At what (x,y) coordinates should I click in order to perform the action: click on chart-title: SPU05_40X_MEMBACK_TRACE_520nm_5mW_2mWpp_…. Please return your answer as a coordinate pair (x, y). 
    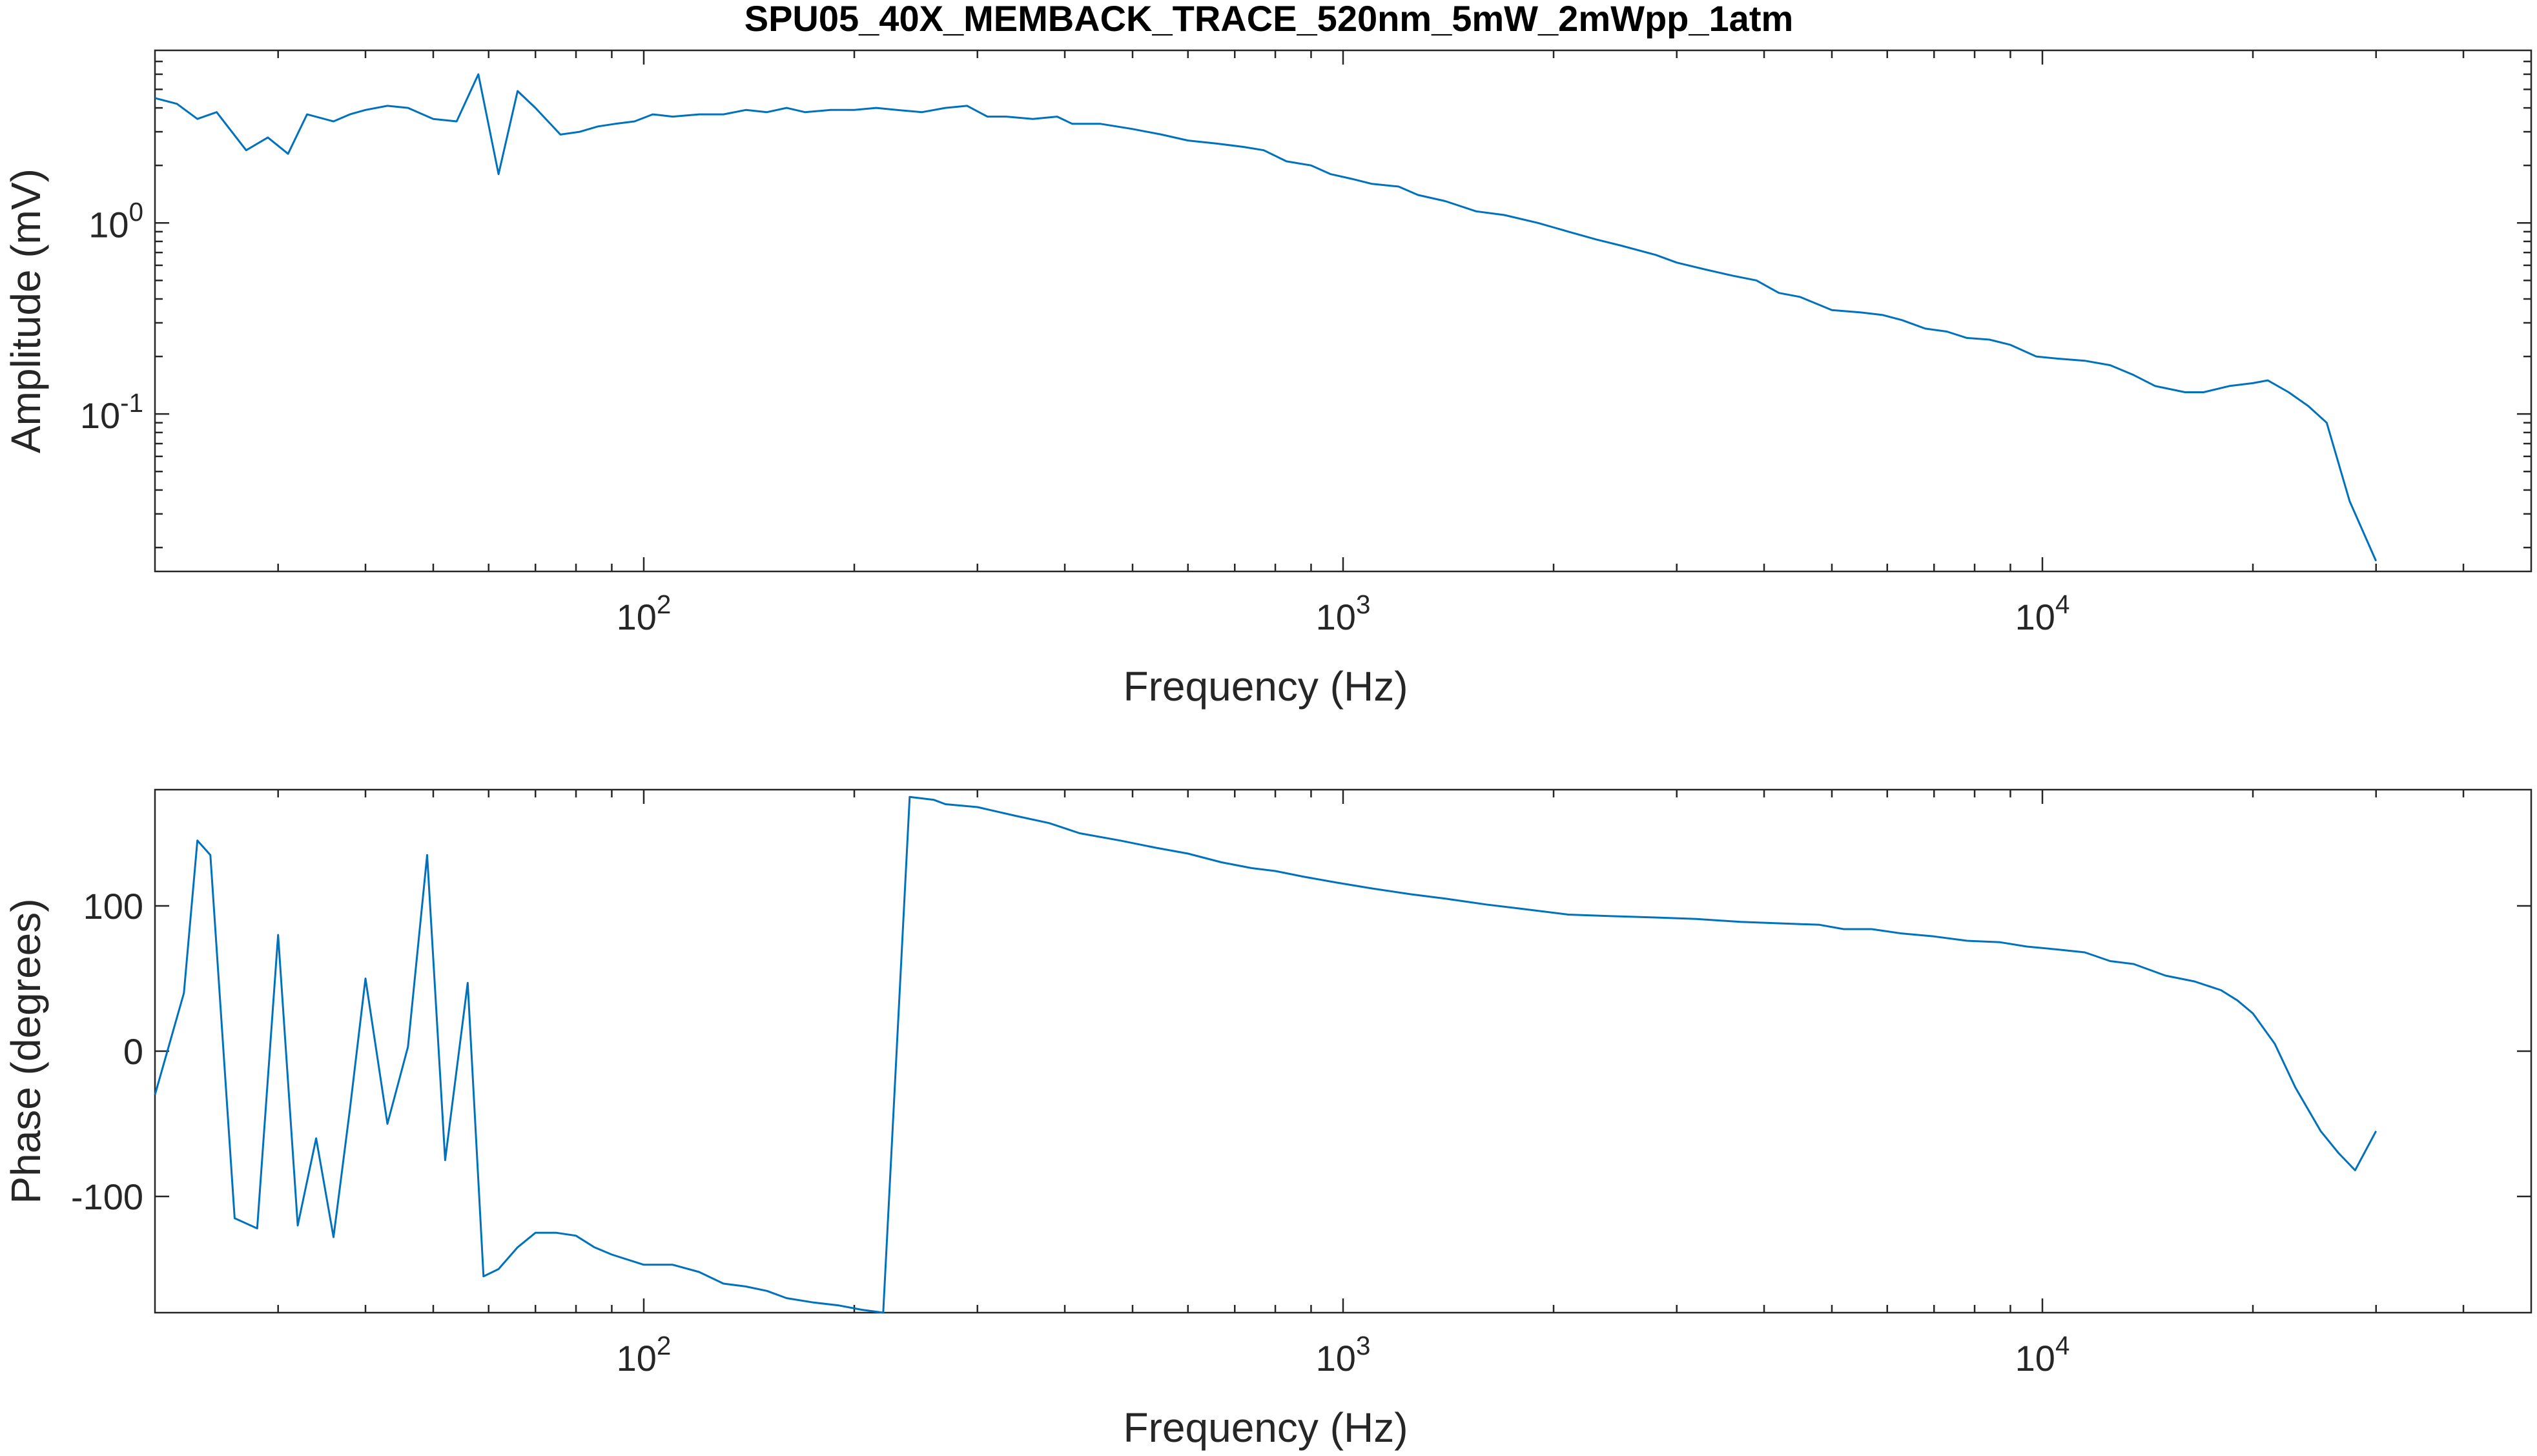
    Looking at the image, I should click on (1269, 19).